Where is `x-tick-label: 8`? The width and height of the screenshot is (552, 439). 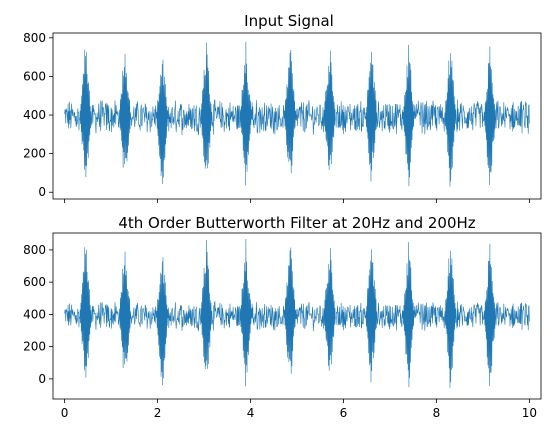 x-tick-label: 8 is located at coordinates (437, 413).